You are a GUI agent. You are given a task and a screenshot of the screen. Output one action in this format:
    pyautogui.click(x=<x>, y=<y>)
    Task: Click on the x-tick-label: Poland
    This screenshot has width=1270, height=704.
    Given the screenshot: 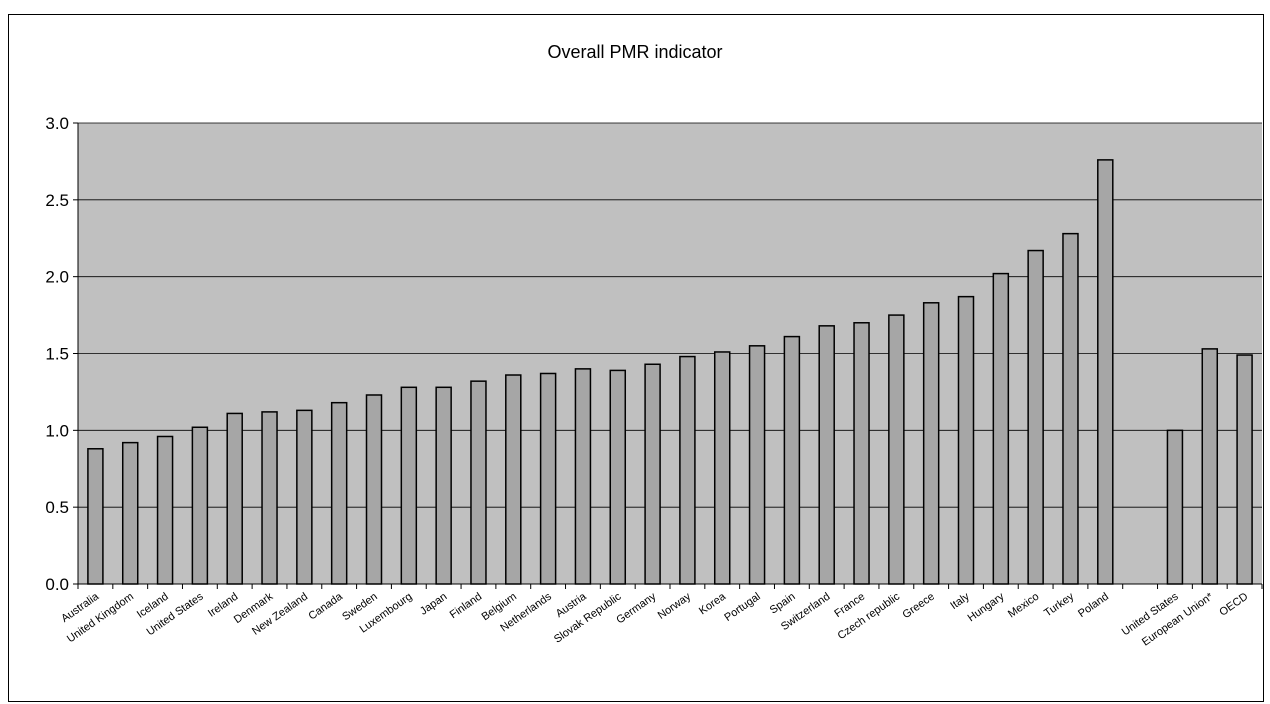 What is the action you would take?
    pyautogui.click(x=1093, y=605)
    